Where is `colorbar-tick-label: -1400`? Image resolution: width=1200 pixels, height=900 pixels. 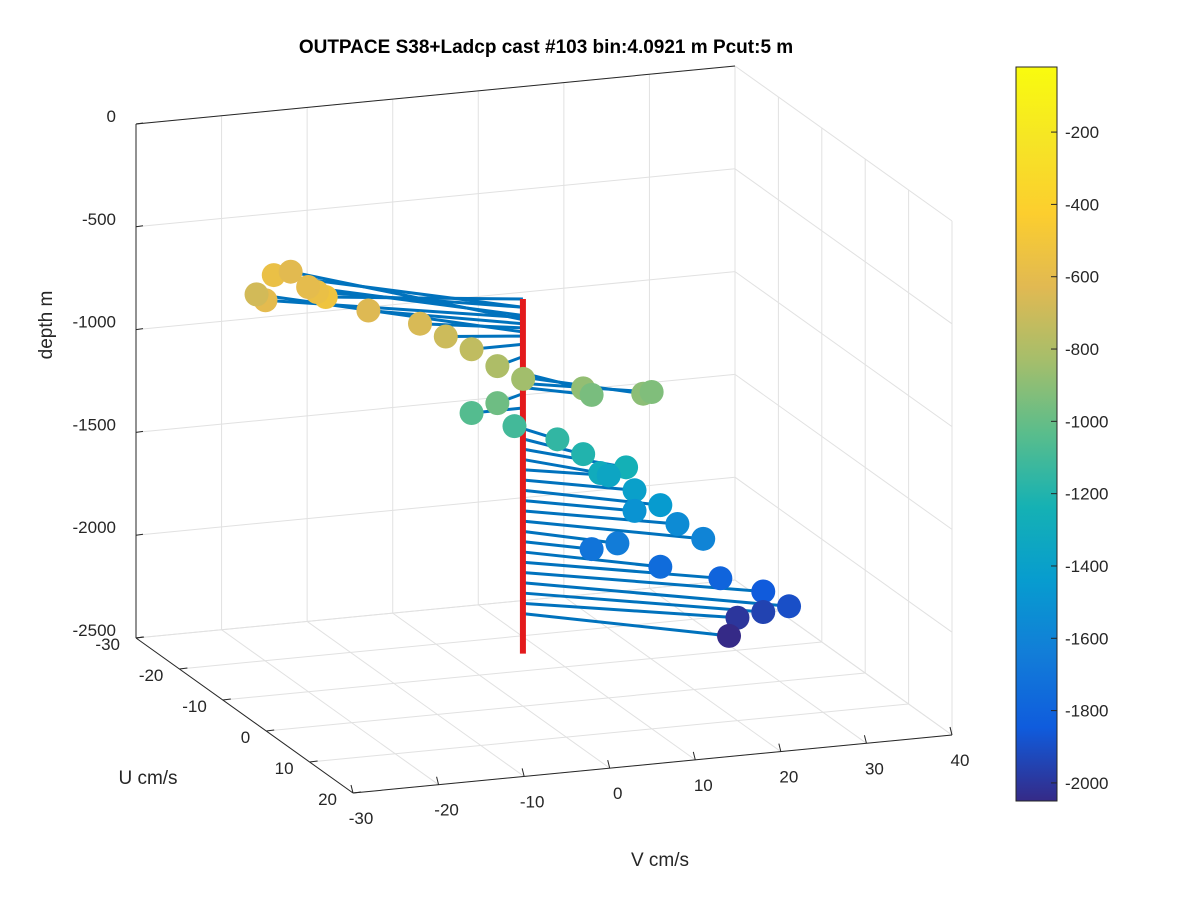
colorbar-tick-label: -1400 is located at coordinates (1086, 566).